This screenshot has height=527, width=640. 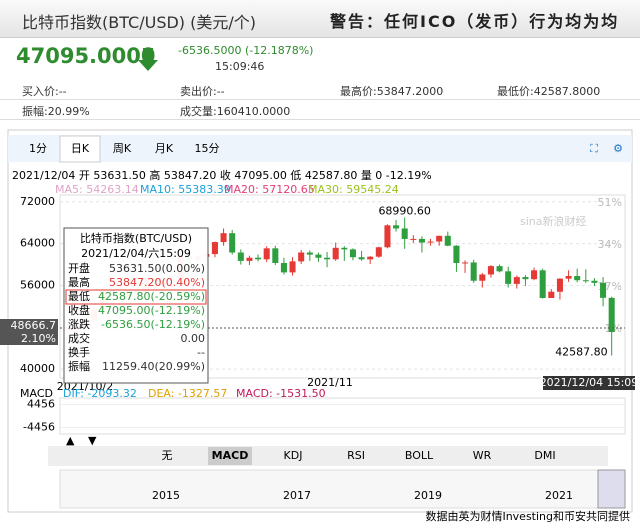 I want to click on tab-arrow: ▲, so click(x=70, y=440).